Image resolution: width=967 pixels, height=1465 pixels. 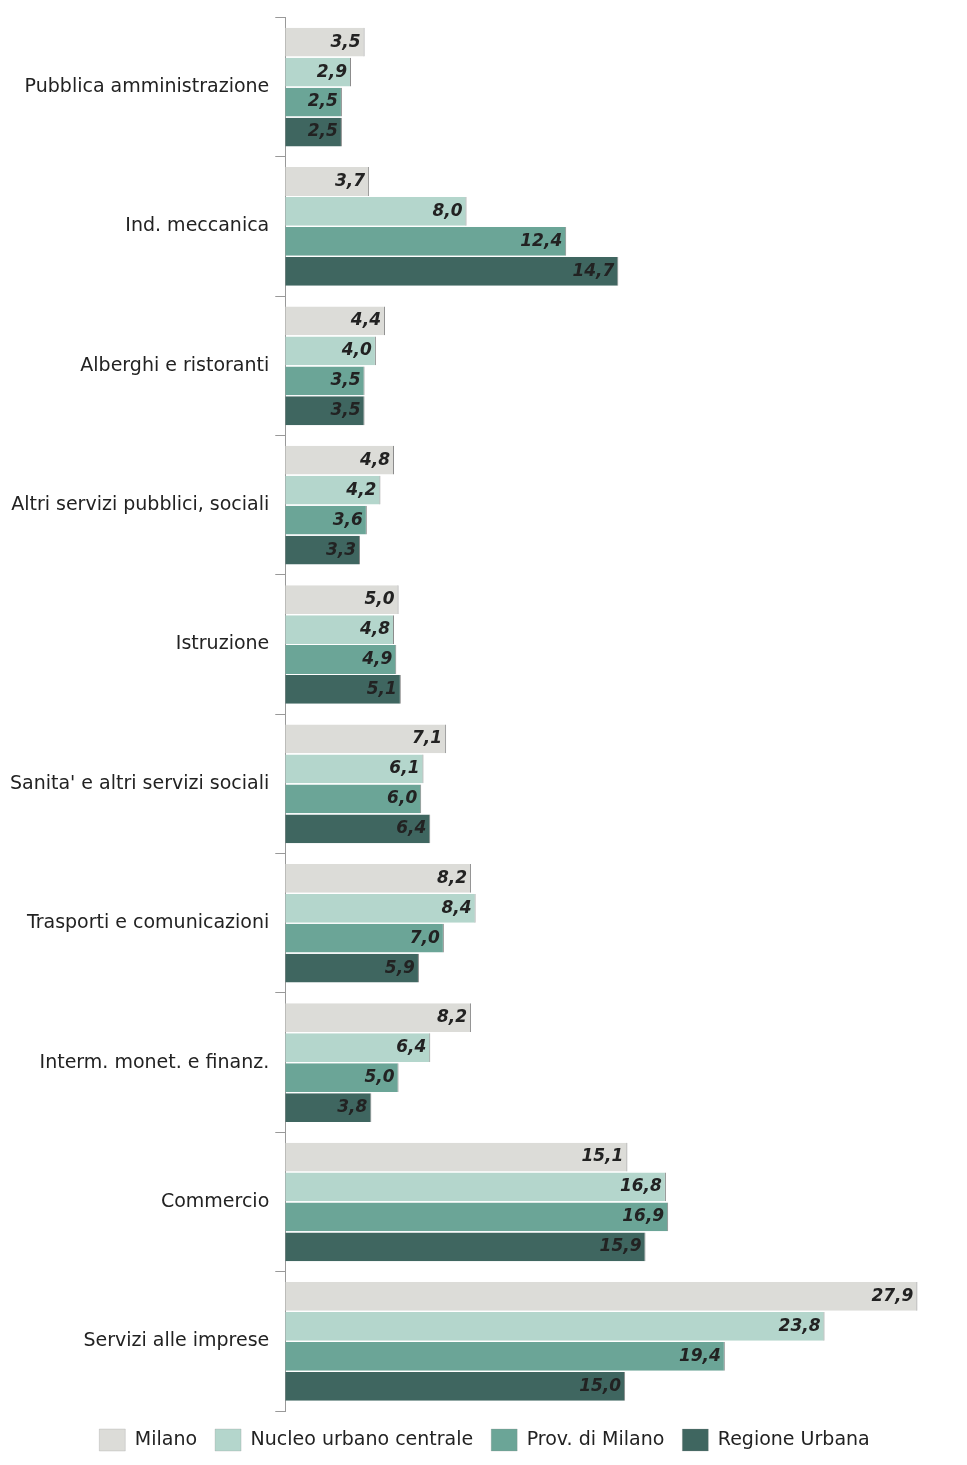 I want to click on data-label: 3,7, so click(x=350, y=179).